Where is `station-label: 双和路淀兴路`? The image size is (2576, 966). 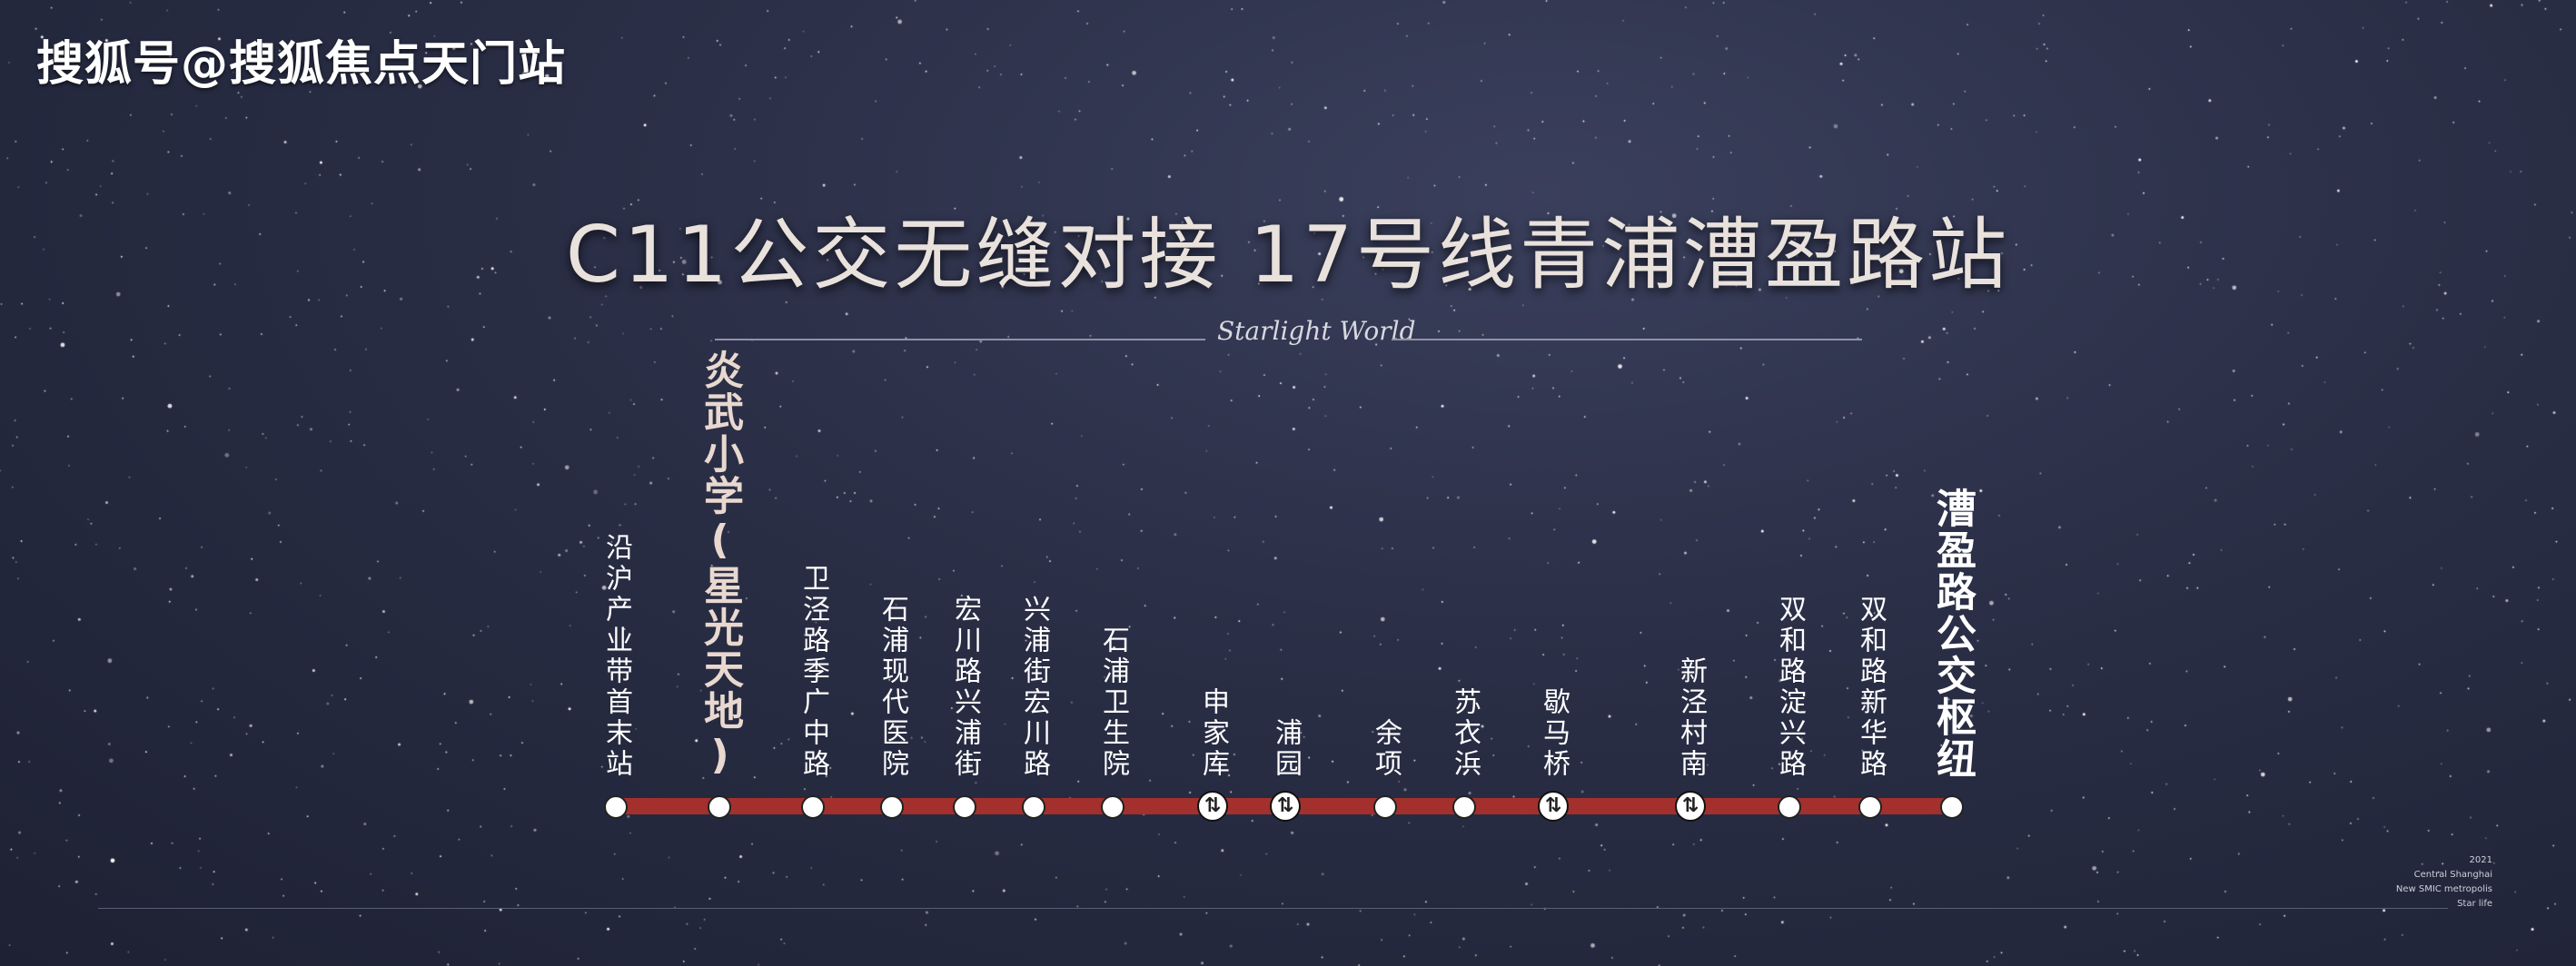
station-label: 双和路淀兴路 is located at coordinates (1790, 688).